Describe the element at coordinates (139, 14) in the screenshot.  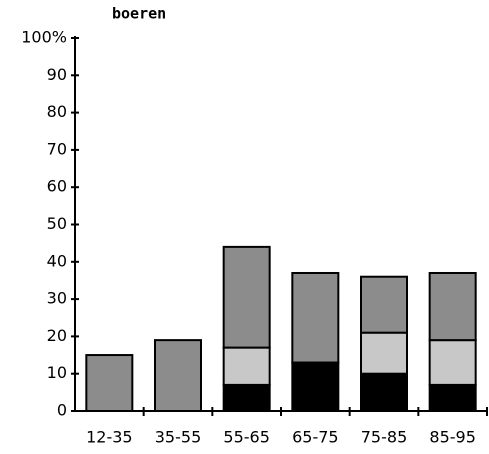
I see `chart-title: boeren` at that location.